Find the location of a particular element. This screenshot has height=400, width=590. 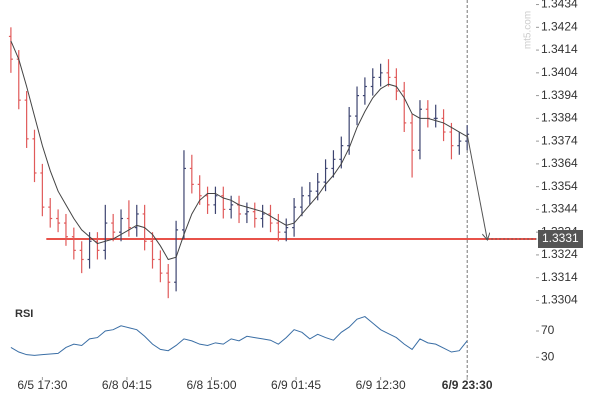

y-tick-label: 1.3404 is located at coordinates (559, 72).